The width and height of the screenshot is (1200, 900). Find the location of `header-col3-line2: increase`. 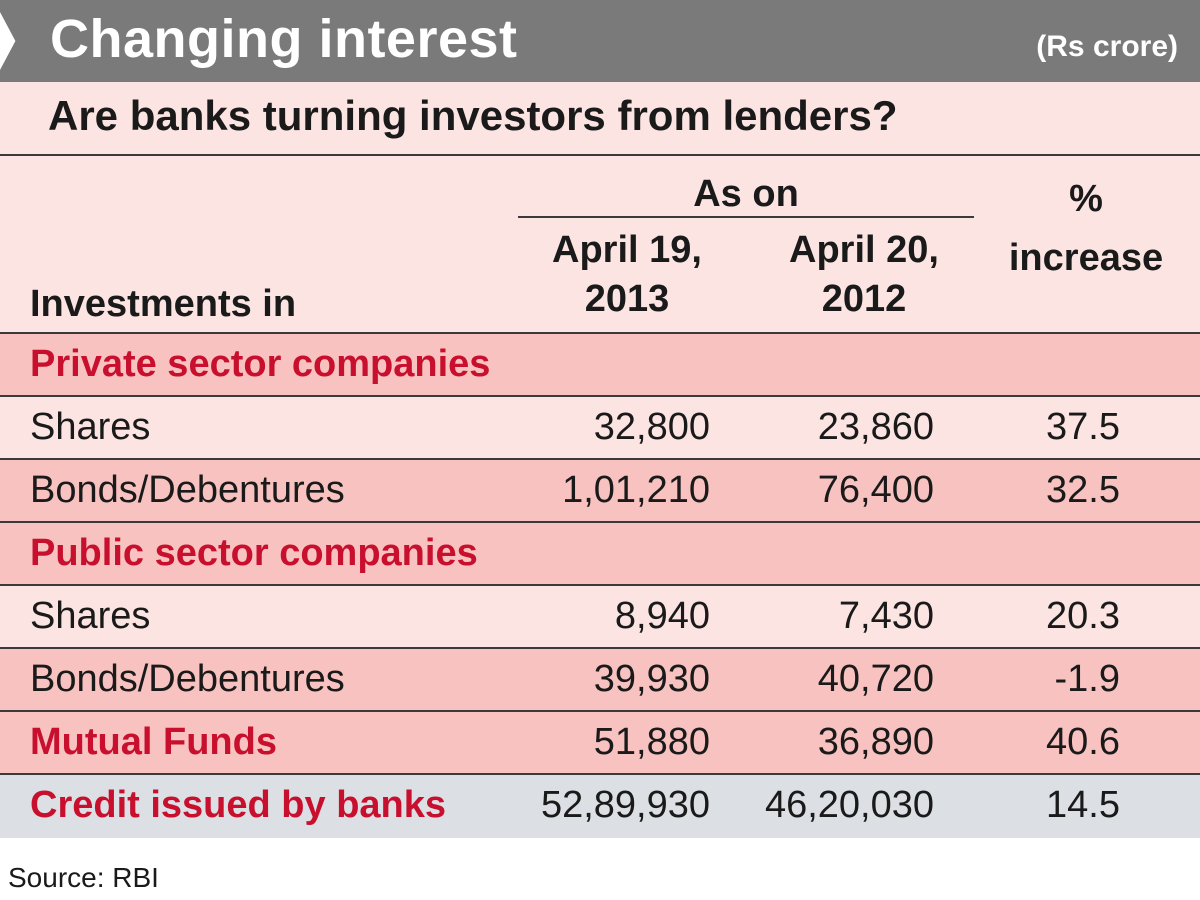

header-col3-line2: increase is located at coordinates (1086, 257).